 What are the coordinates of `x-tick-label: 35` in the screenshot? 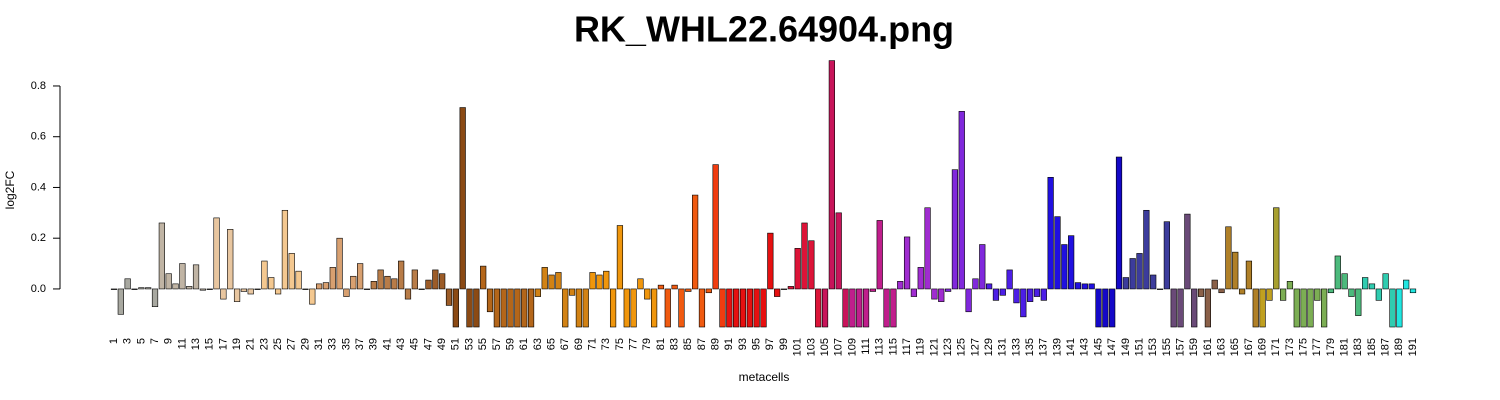 It's located at (346, 344).